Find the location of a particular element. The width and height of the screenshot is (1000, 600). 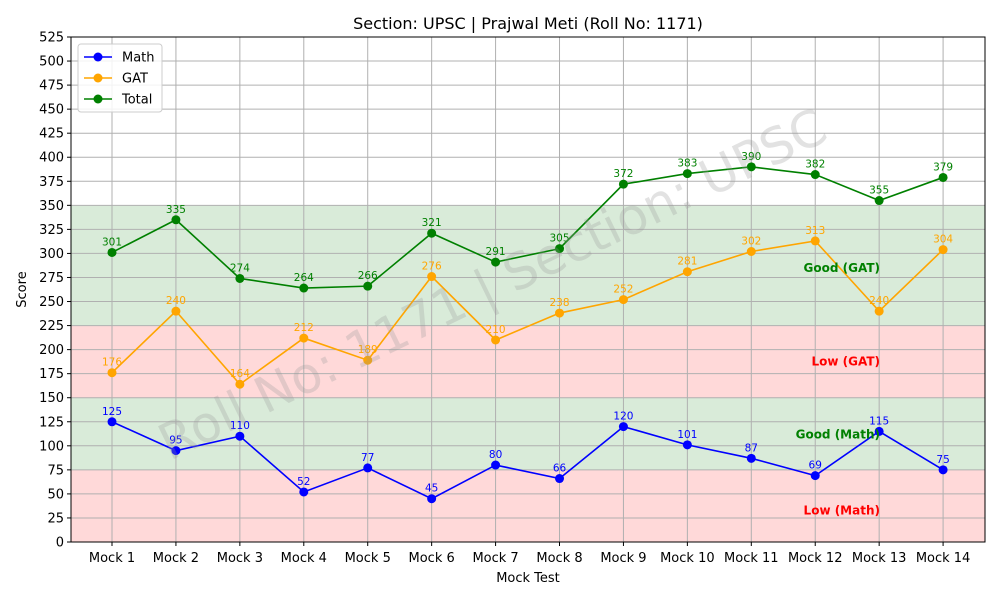

band-label-0: Low (Math) is located at coordinates (842, 510).